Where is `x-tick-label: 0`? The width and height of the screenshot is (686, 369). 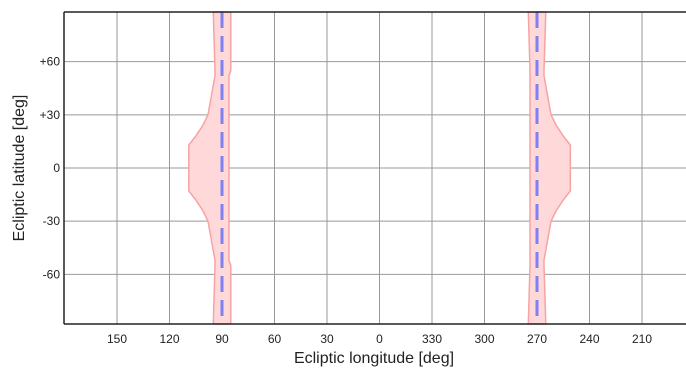 x-tick-label: 0 is located at coordinates (379, 339).